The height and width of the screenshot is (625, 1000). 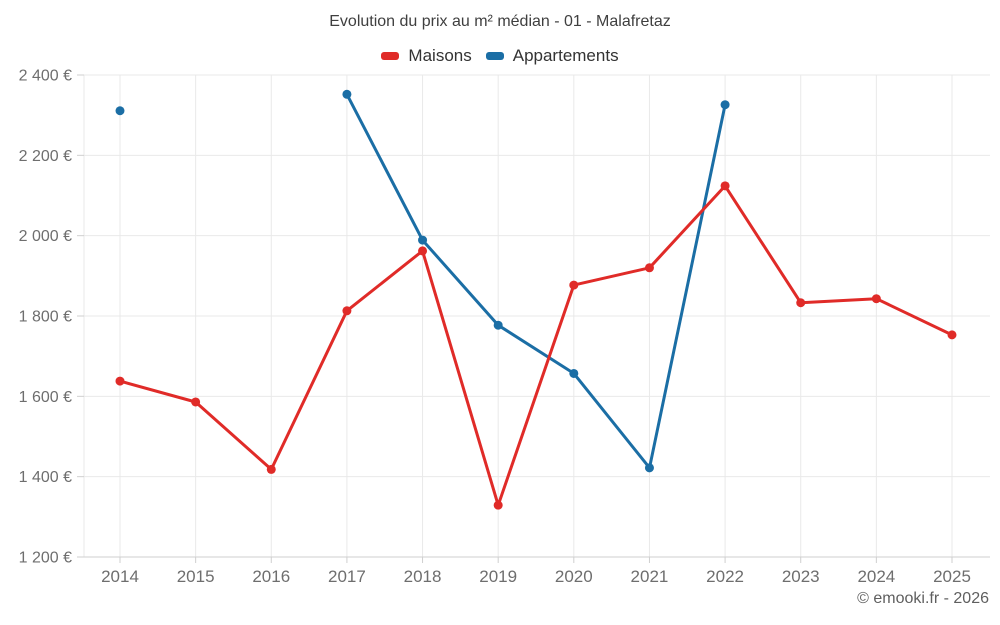 What do you see at coordinates (347, 576) in the screenshot?
I see `x-tick-label-2017: 2017` at bounding box center [347, 576].